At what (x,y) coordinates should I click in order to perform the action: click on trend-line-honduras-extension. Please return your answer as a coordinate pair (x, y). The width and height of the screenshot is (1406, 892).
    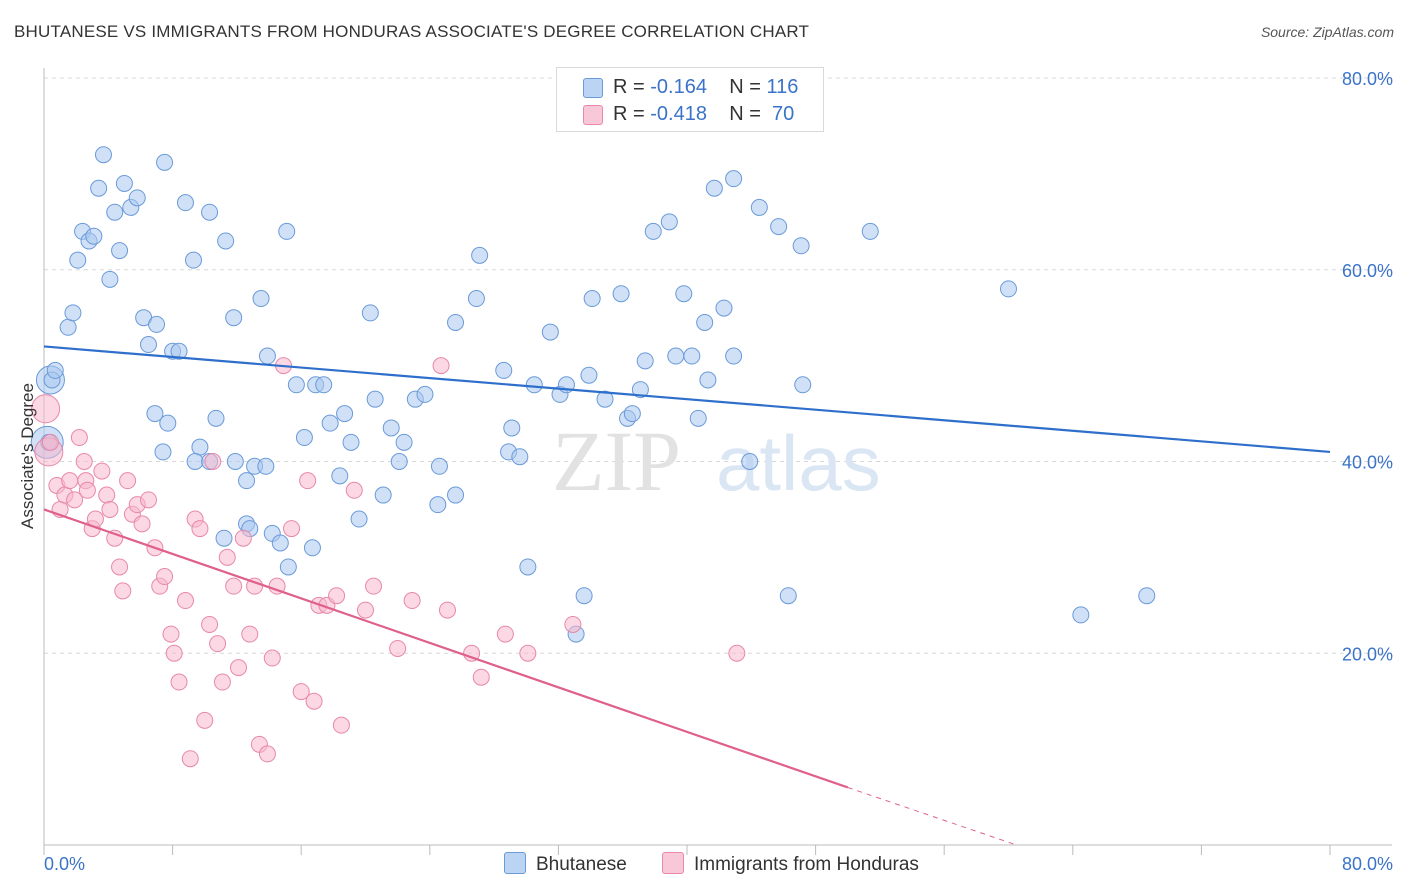
    Looking at the image, I should click on (932, 816).